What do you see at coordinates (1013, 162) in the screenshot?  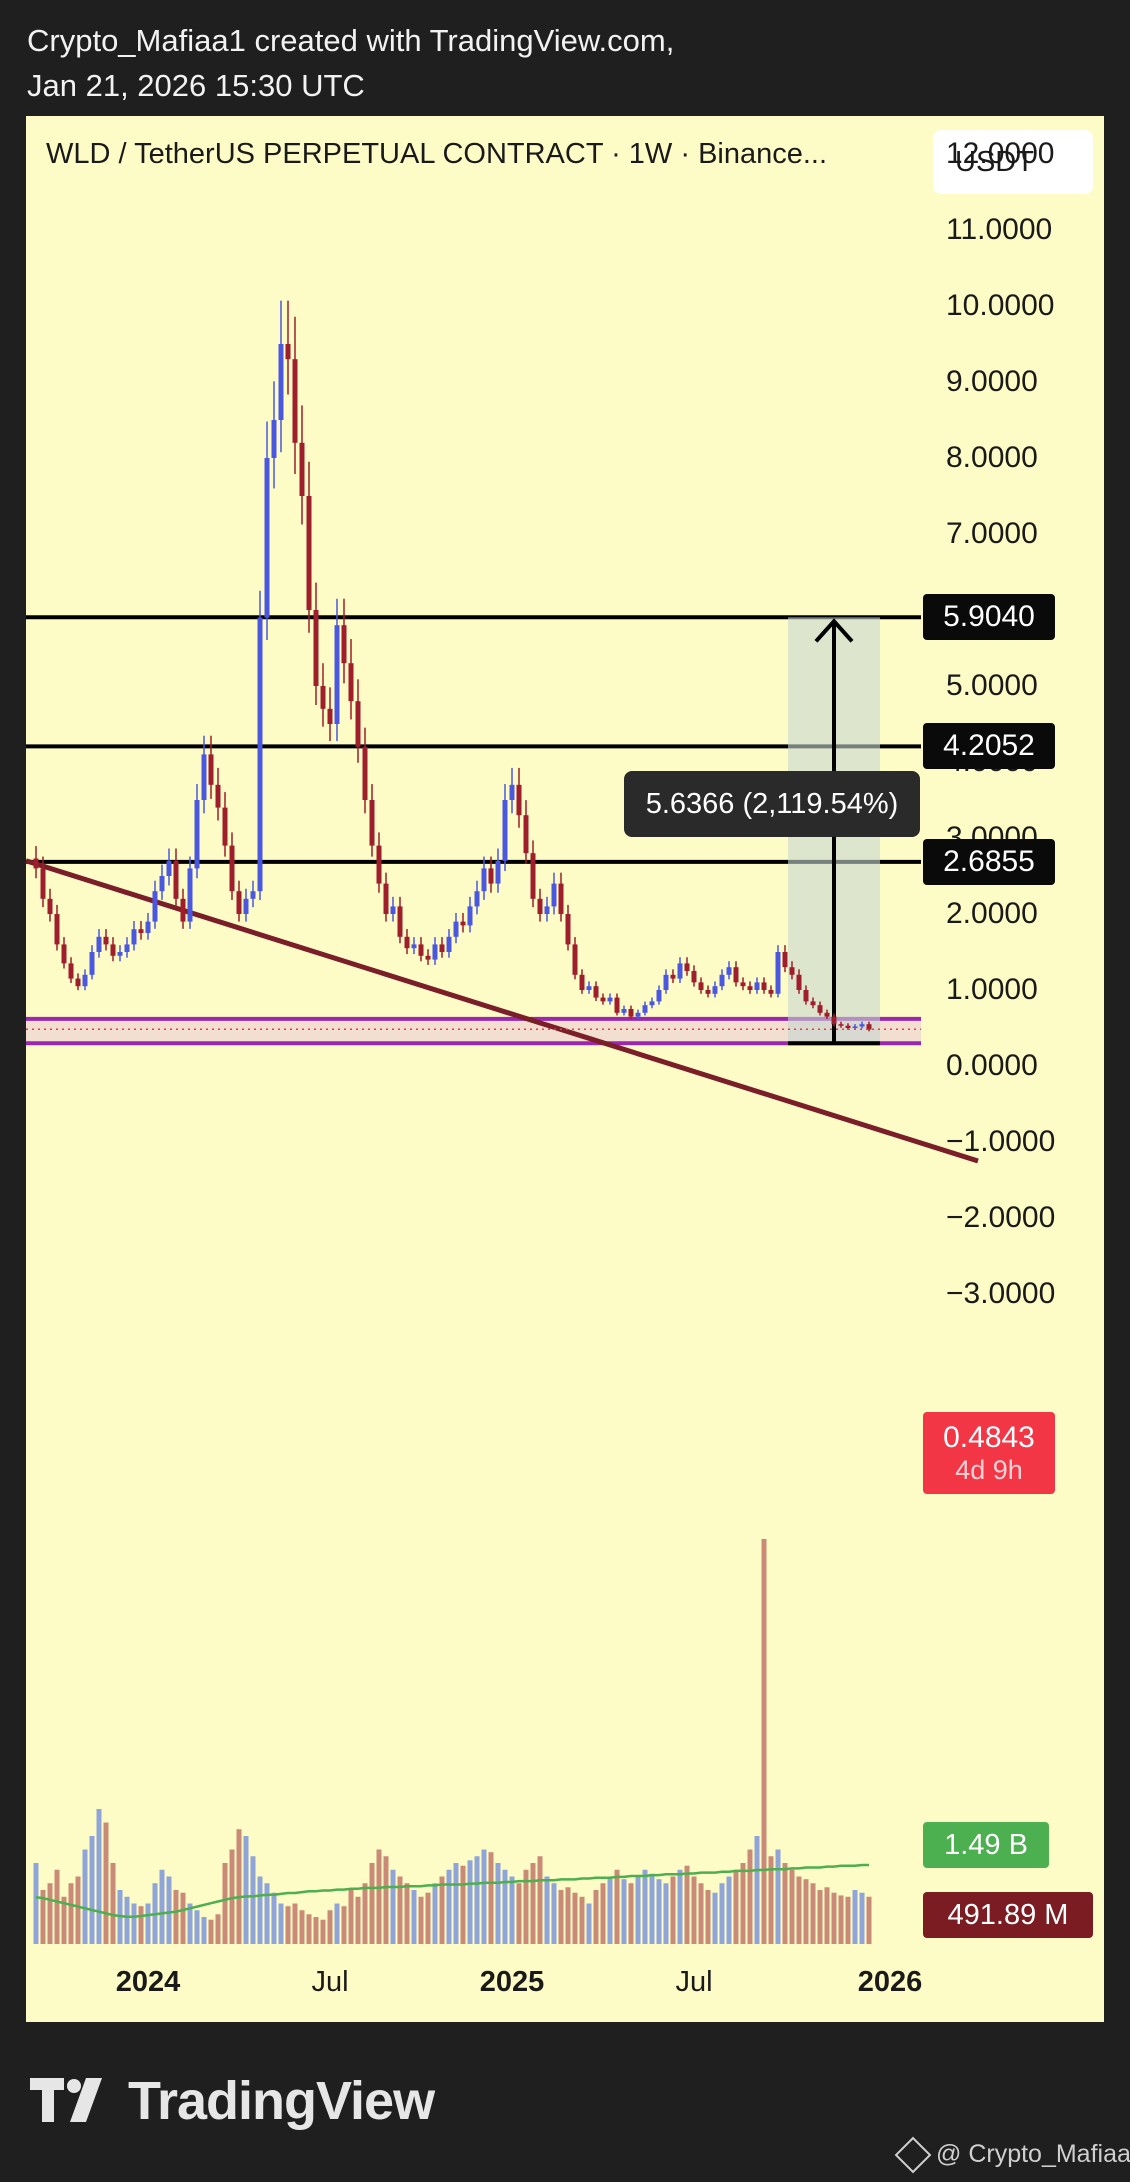 I see `currency-button: USDT` at bounding box center [1013, 162].